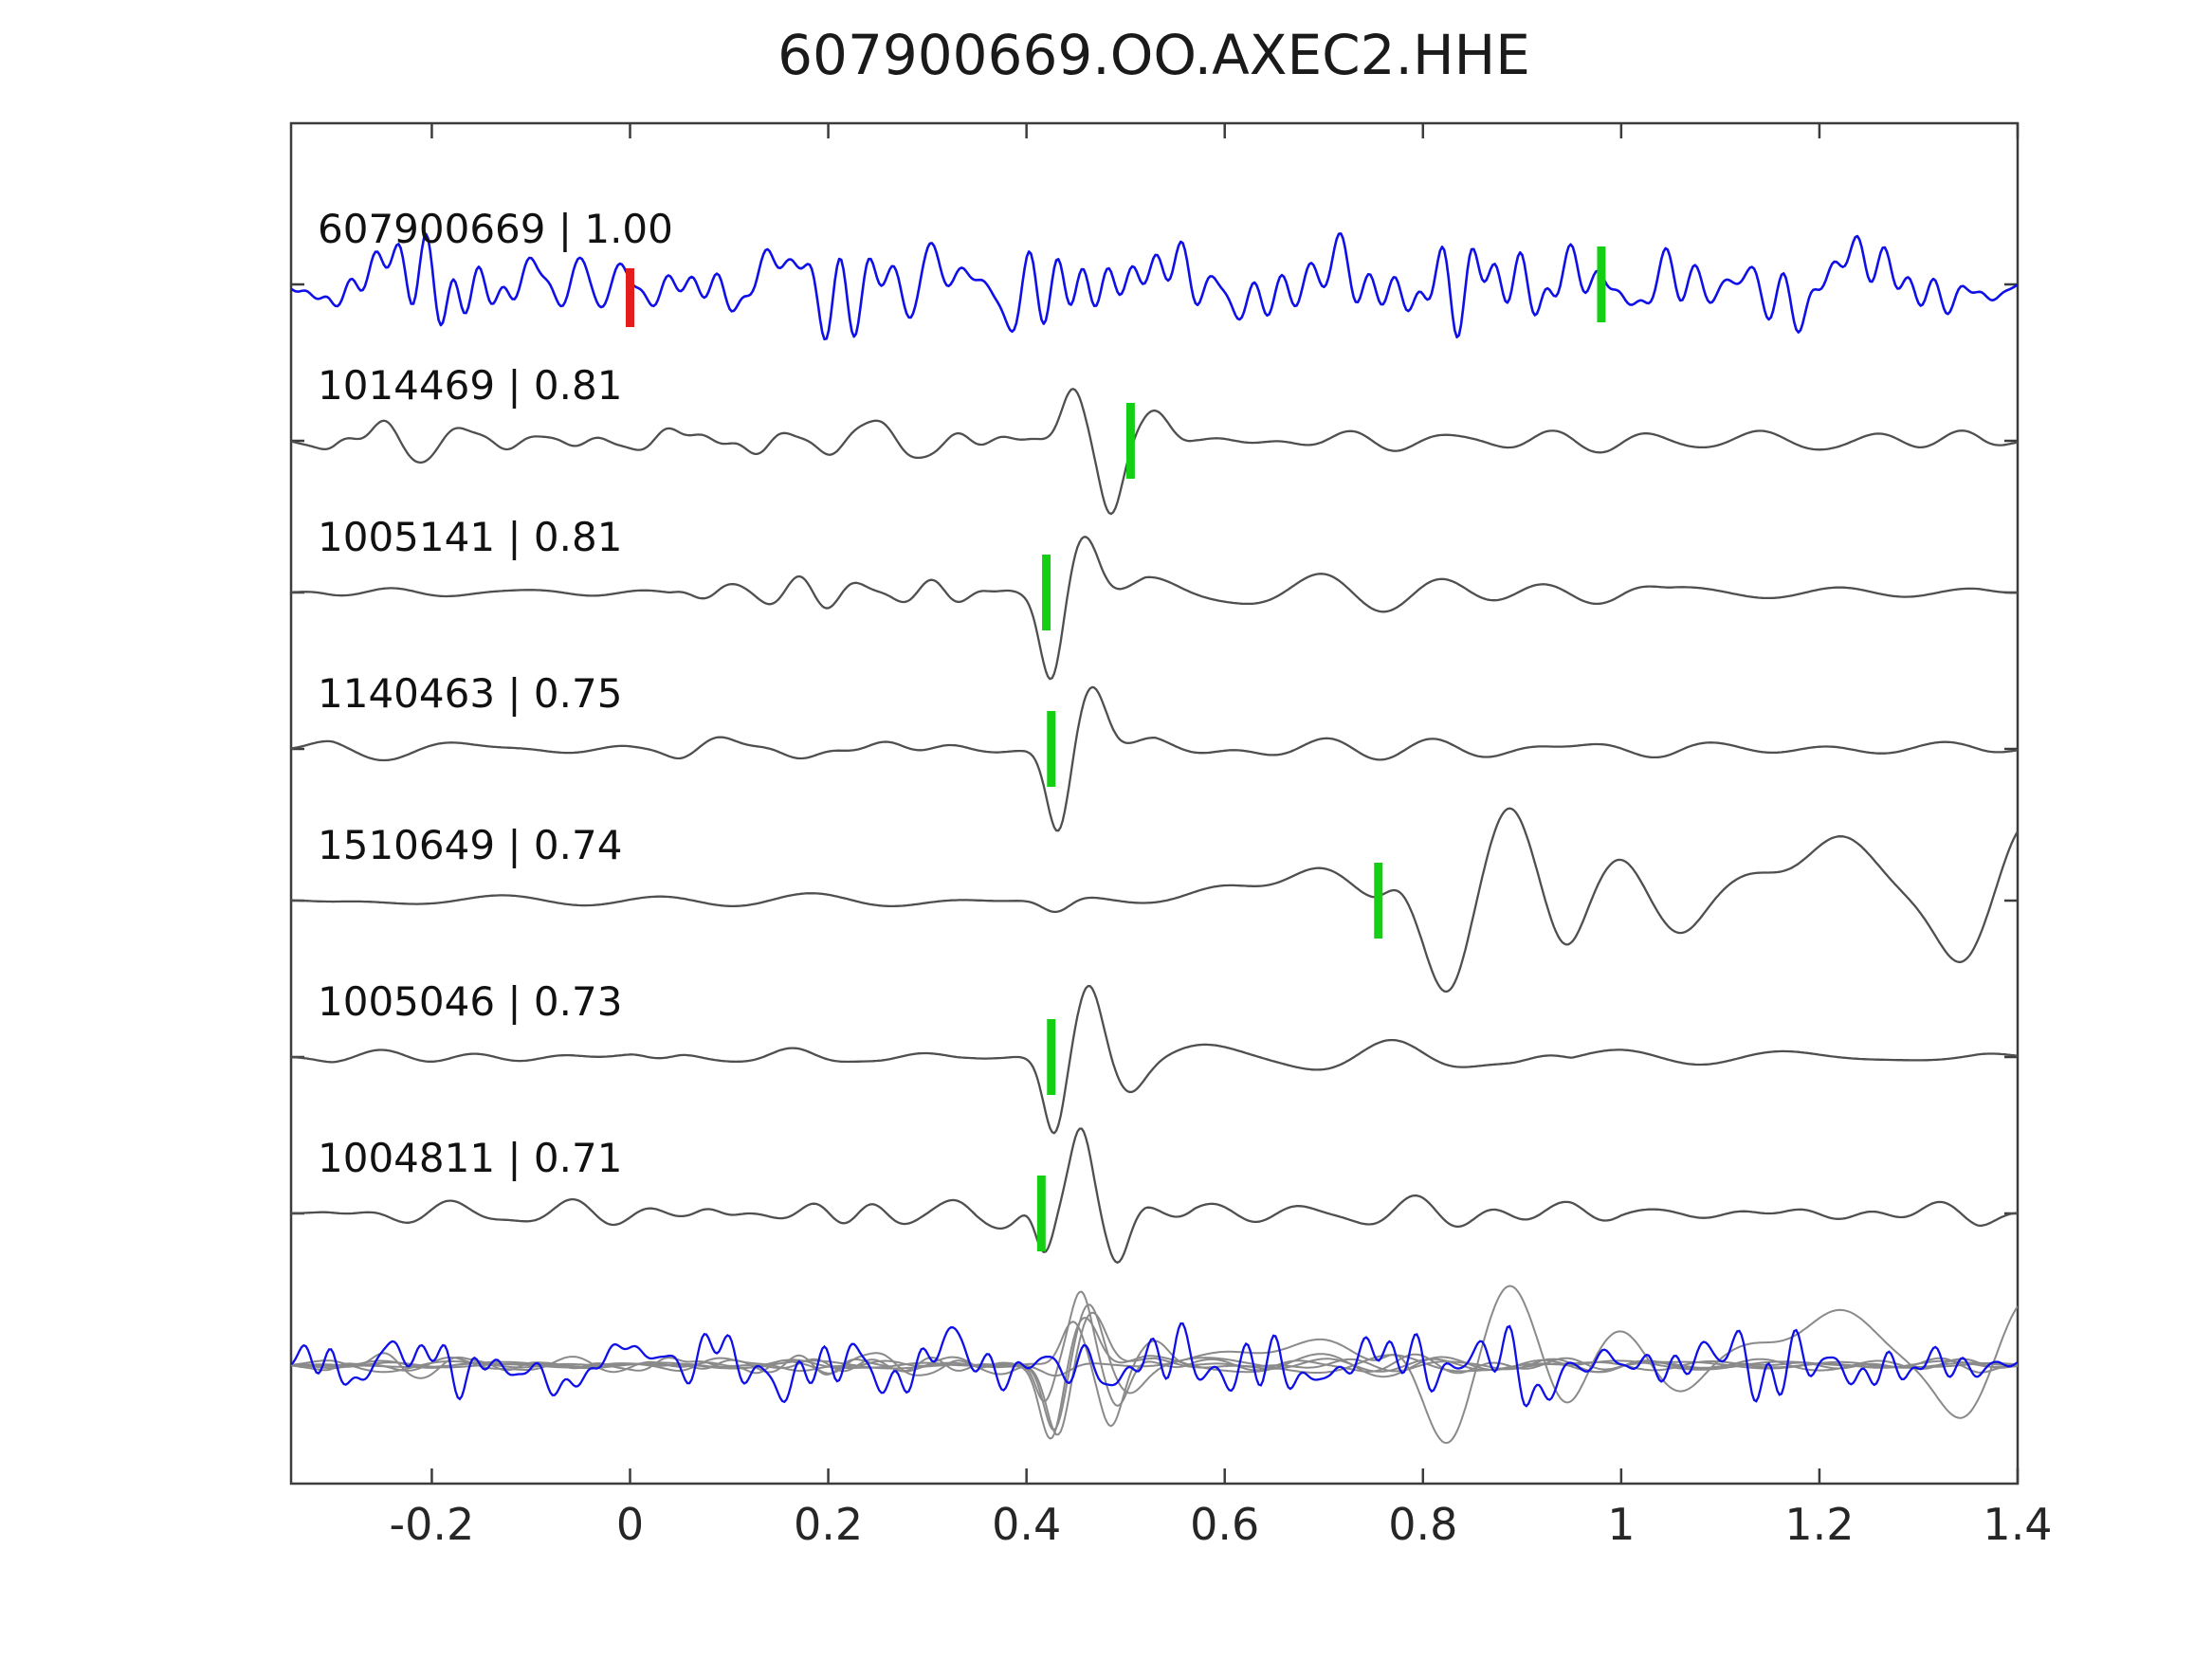 This screenshot has width=2212, height=1659. Describe the element at coordinates (470, 845) in the screenshot. I see `trace-label-1510649: 1510649 | 0.74` at that location.